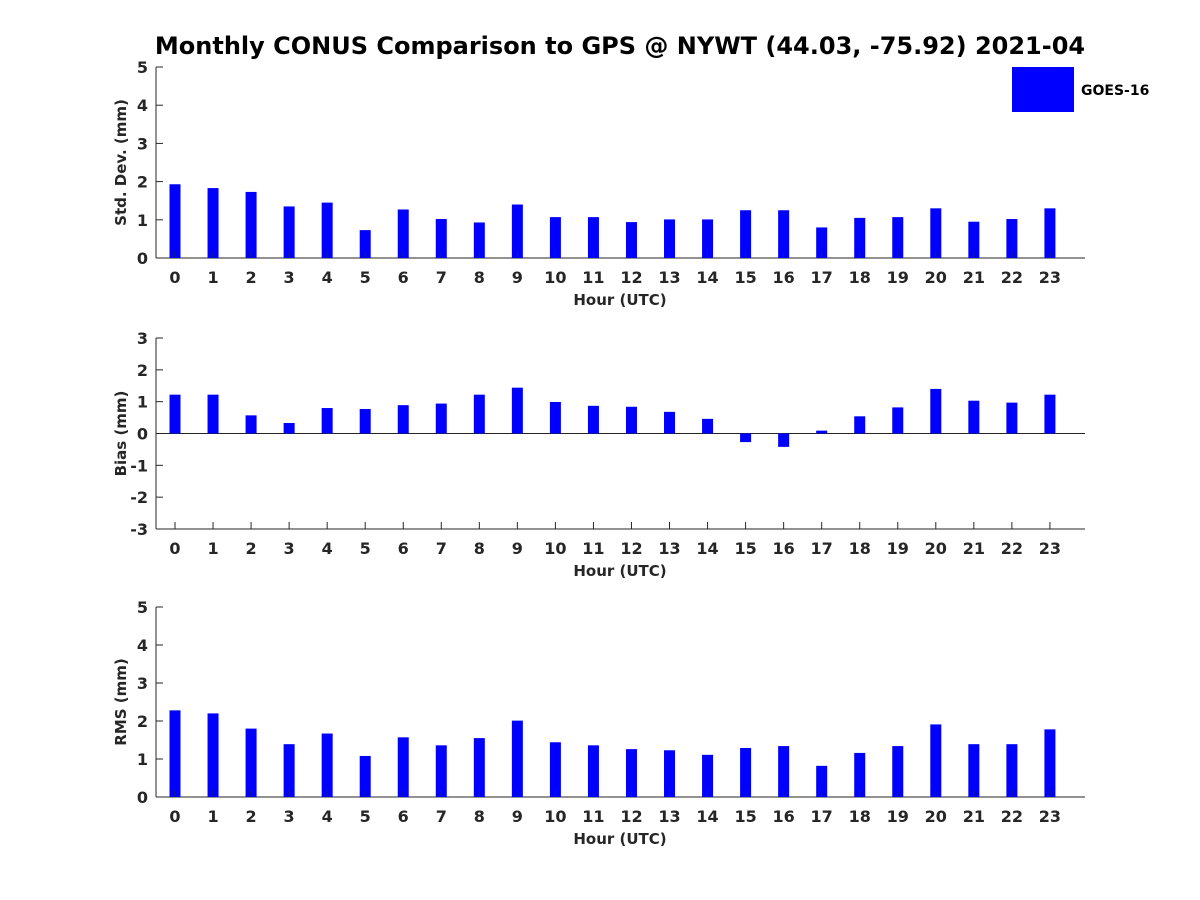 This screenshot has width=1200, height=900. I want to click on rms-x-tick-label: 9, so click(517, 816).